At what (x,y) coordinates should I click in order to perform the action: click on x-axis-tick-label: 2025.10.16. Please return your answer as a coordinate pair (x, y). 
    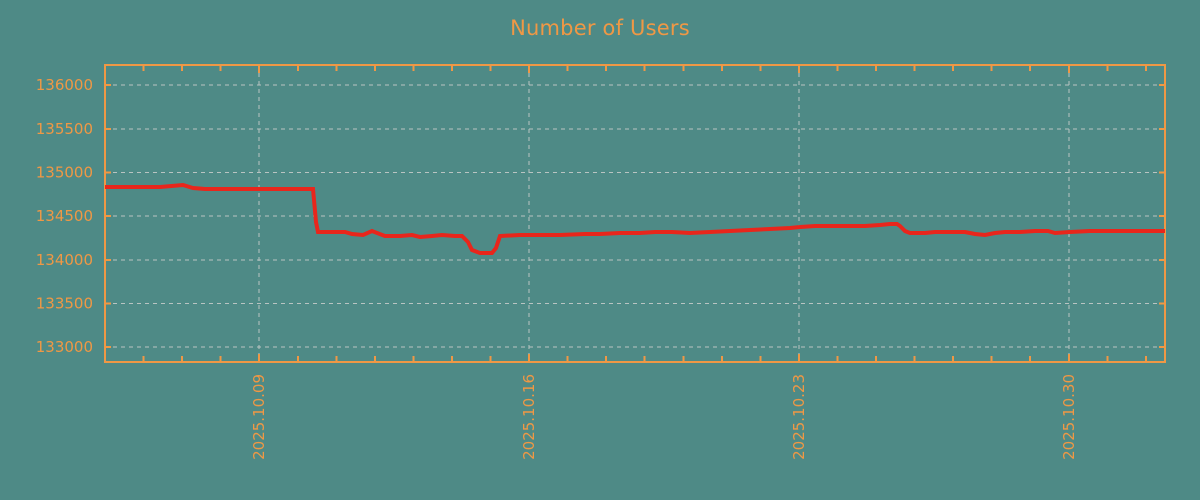
    Looking at the image, I should click on (529, 417).